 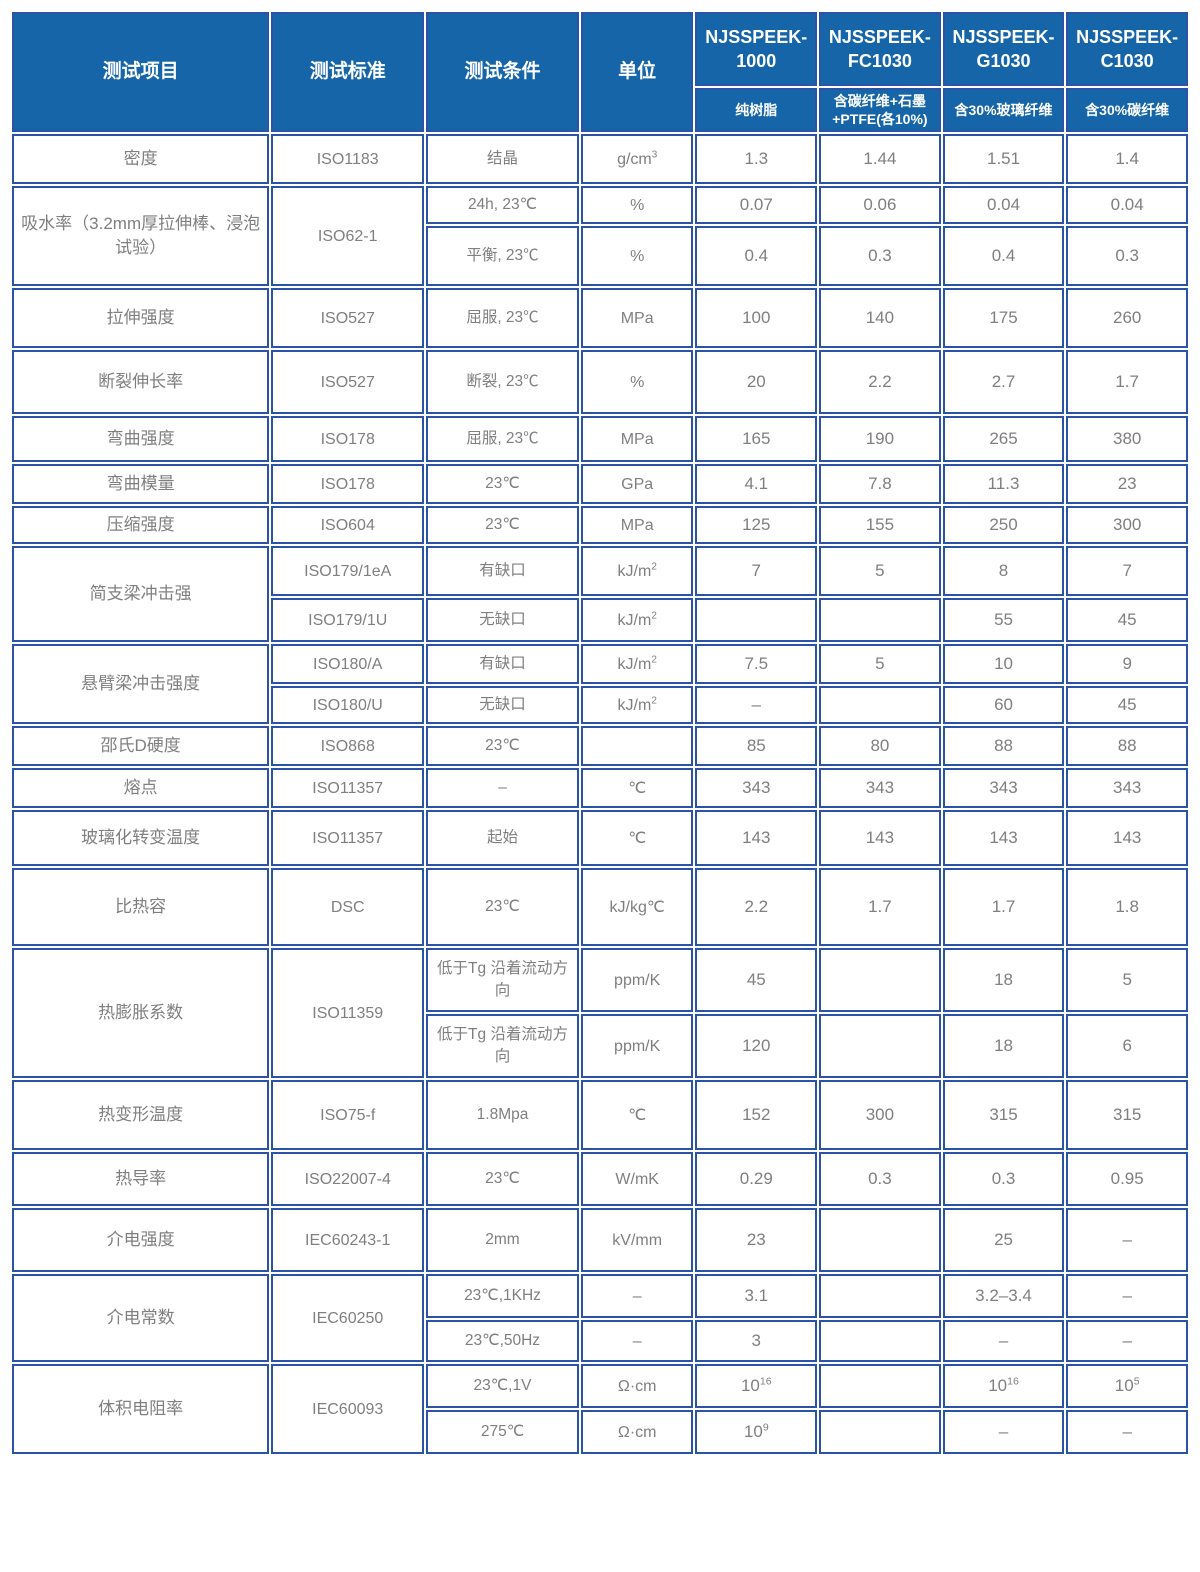 I want to click on value-cell: 20, so click(x=756, y=382).